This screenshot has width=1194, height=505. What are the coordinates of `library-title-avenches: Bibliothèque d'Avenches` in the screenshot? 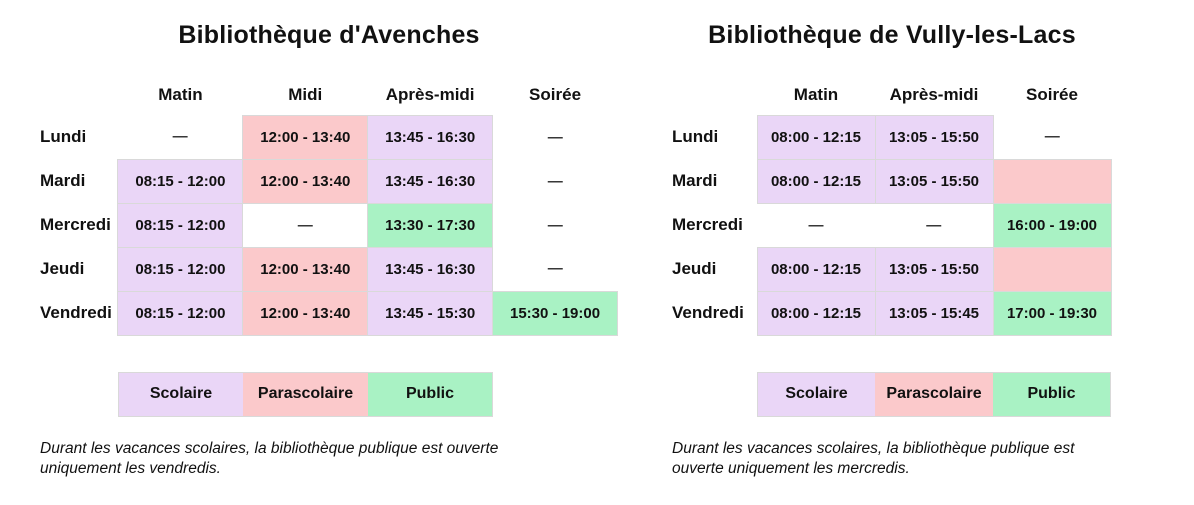 It's located at (329, 35).